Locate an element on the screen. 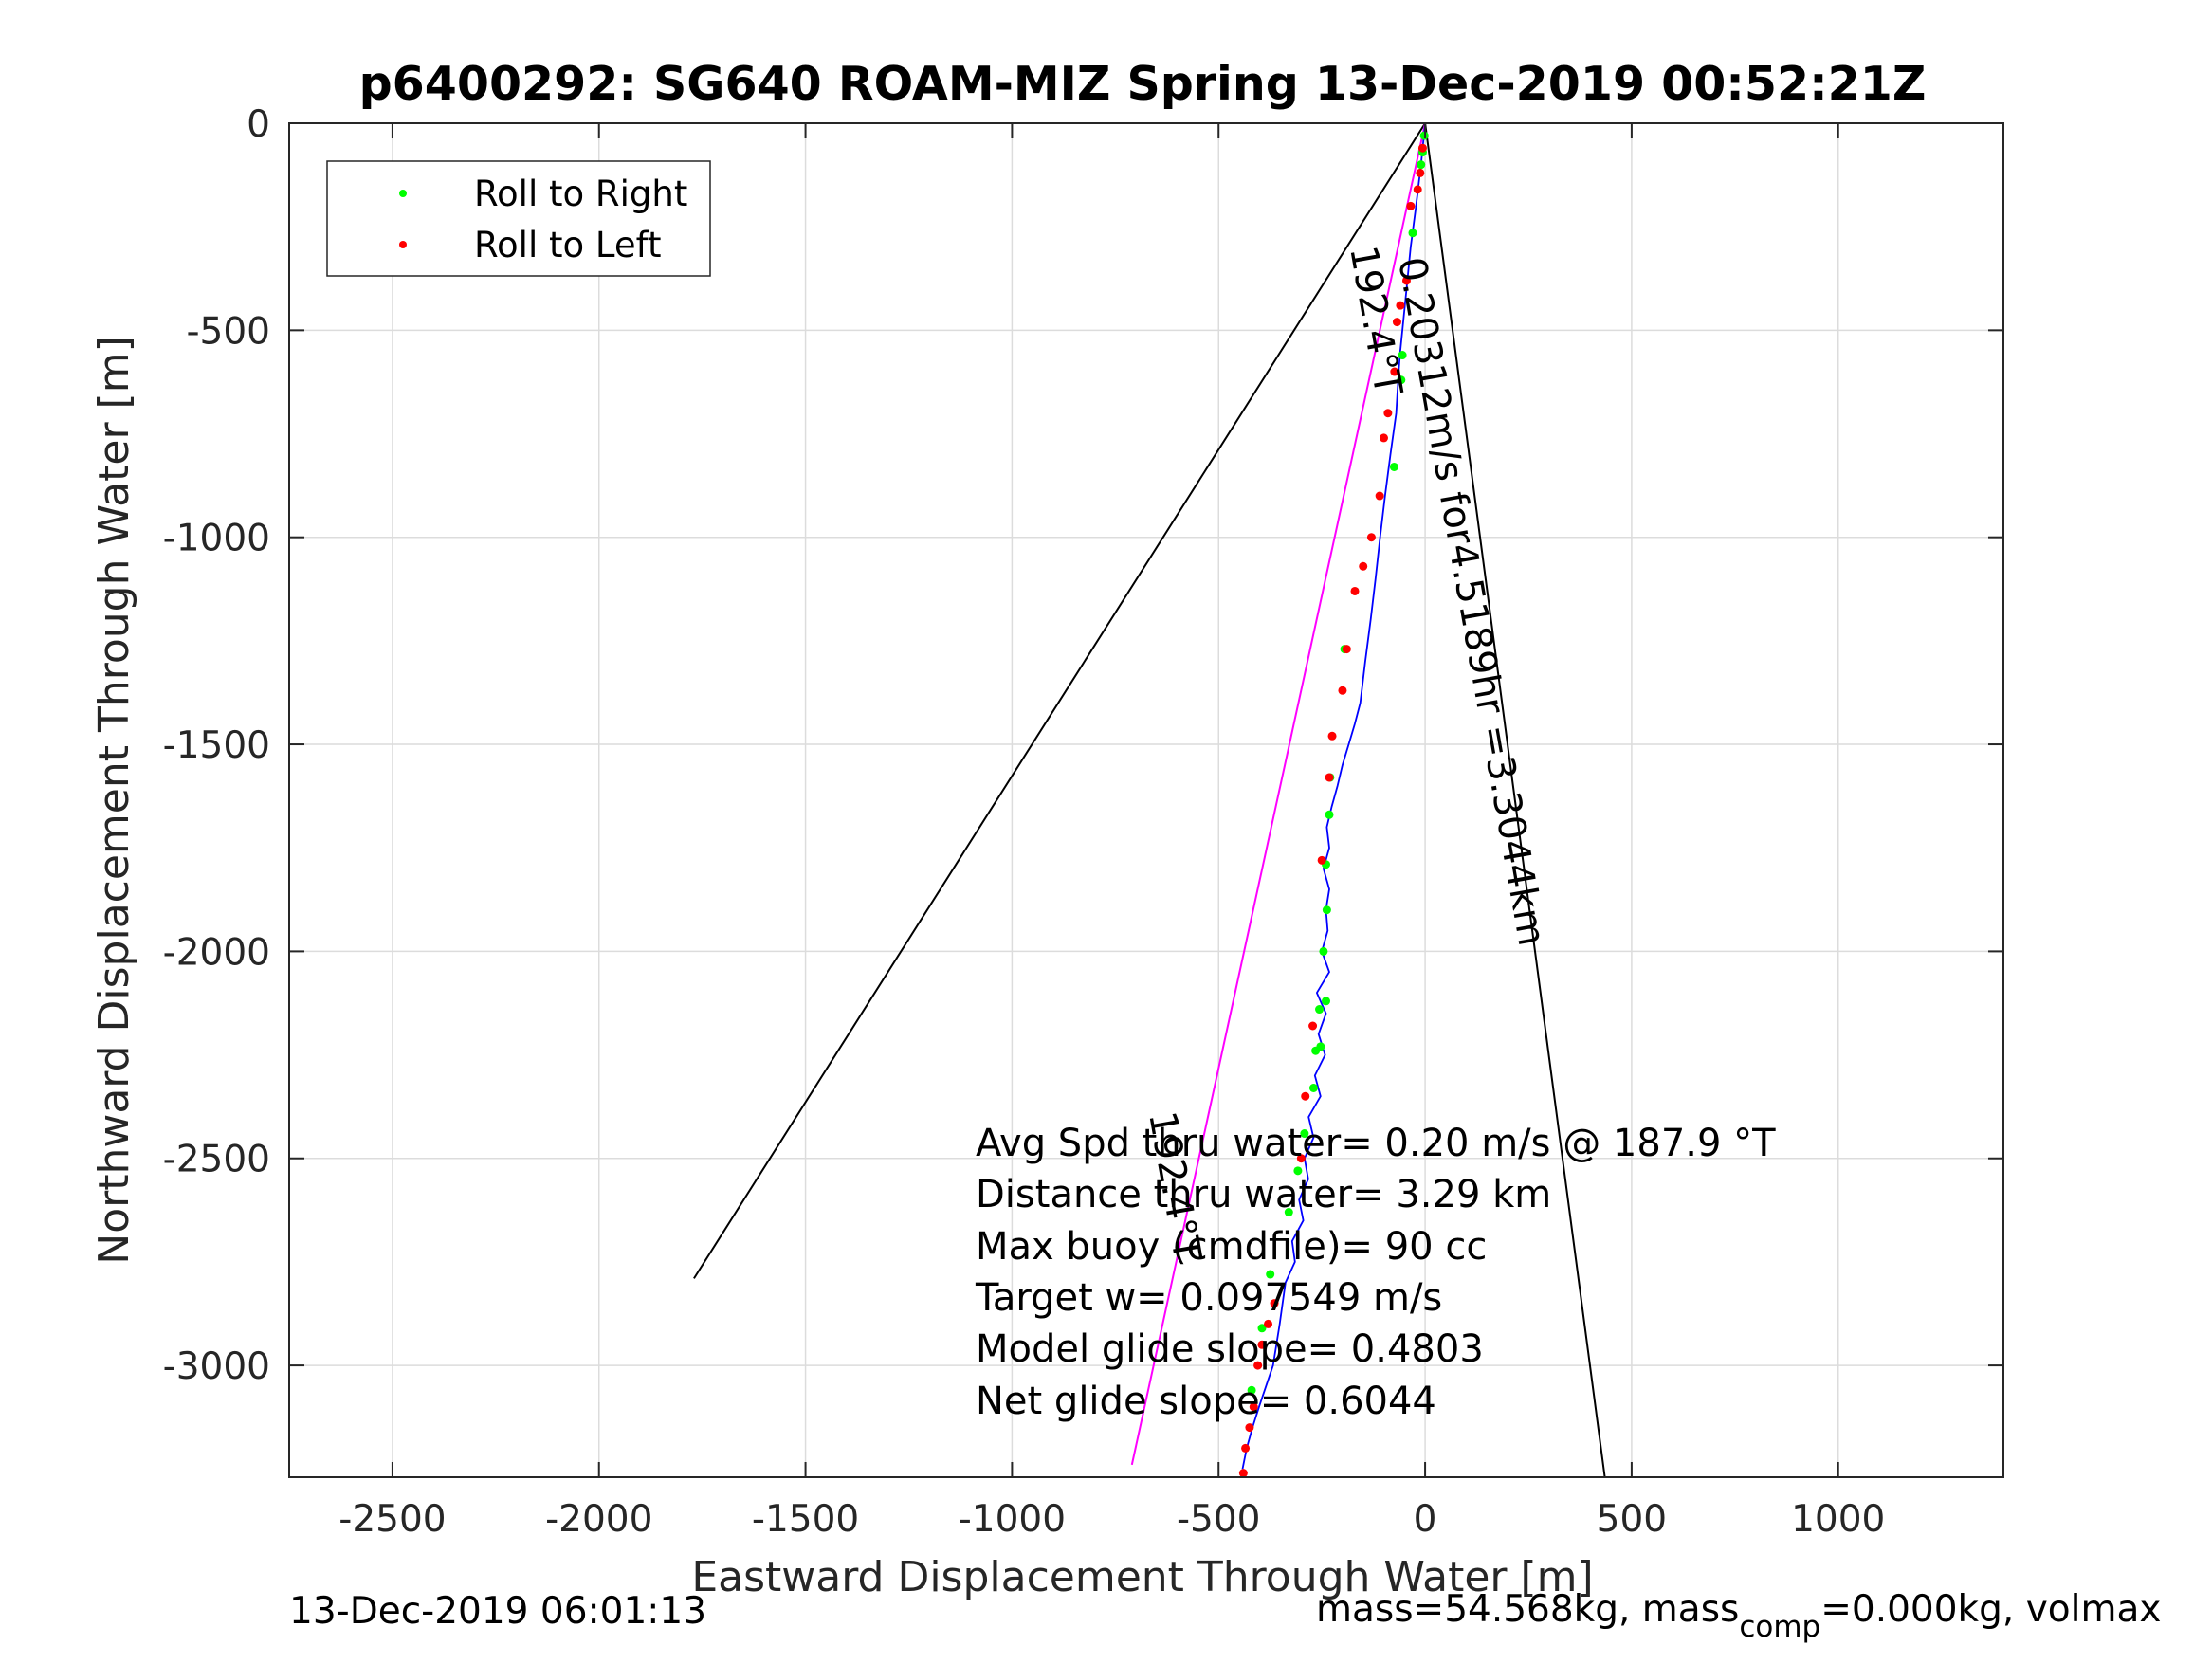  footer-mass-suffix: =0.000kg, volmax is located at coordinates (1990, 1609).